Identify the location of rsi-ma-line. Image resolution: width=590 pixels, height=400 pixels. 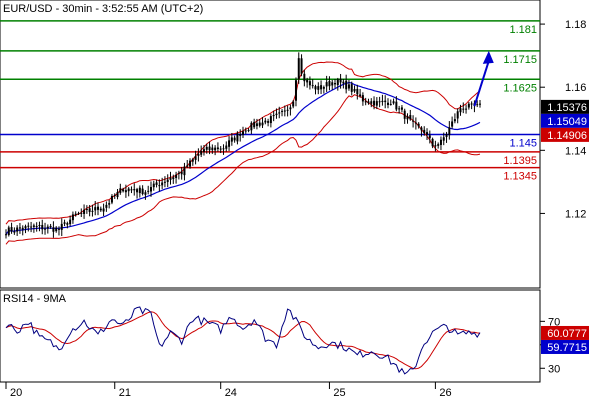
(243, 340).